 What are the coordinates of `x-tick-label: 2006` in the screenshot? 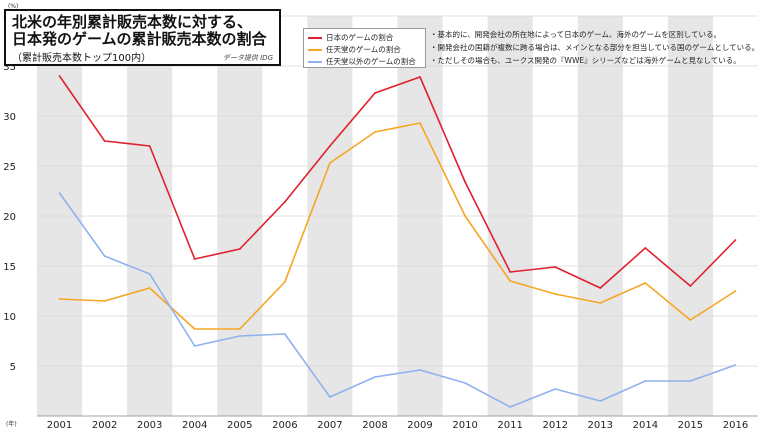 It's located at (284, 425).